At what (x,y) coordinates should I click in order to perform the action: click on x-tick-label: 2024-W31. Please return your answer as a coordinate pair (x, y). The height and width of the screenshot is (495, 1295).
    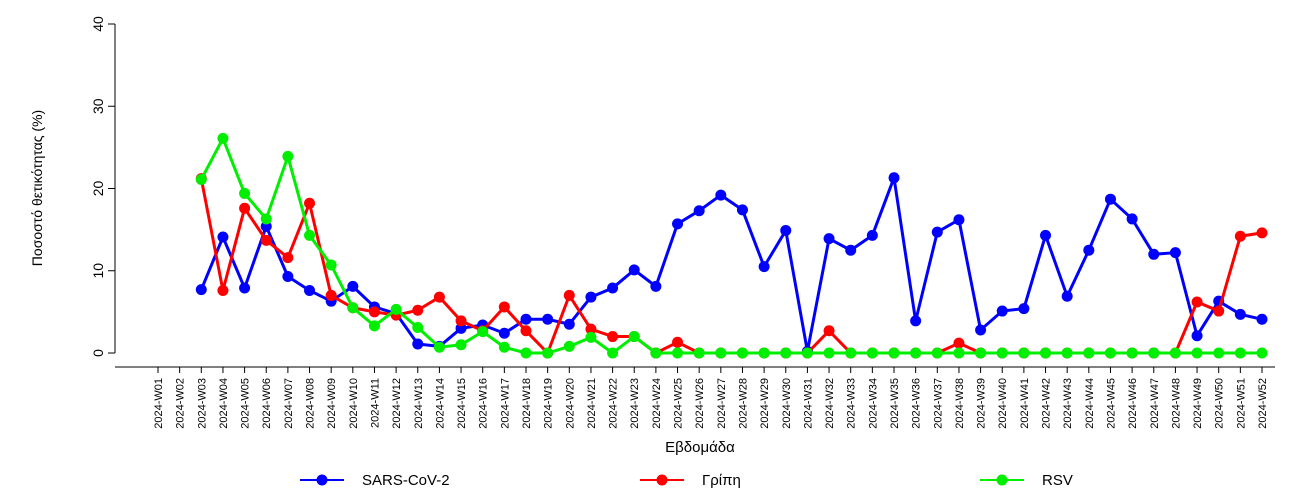
    Looking at the image, I should click on (808, 403).